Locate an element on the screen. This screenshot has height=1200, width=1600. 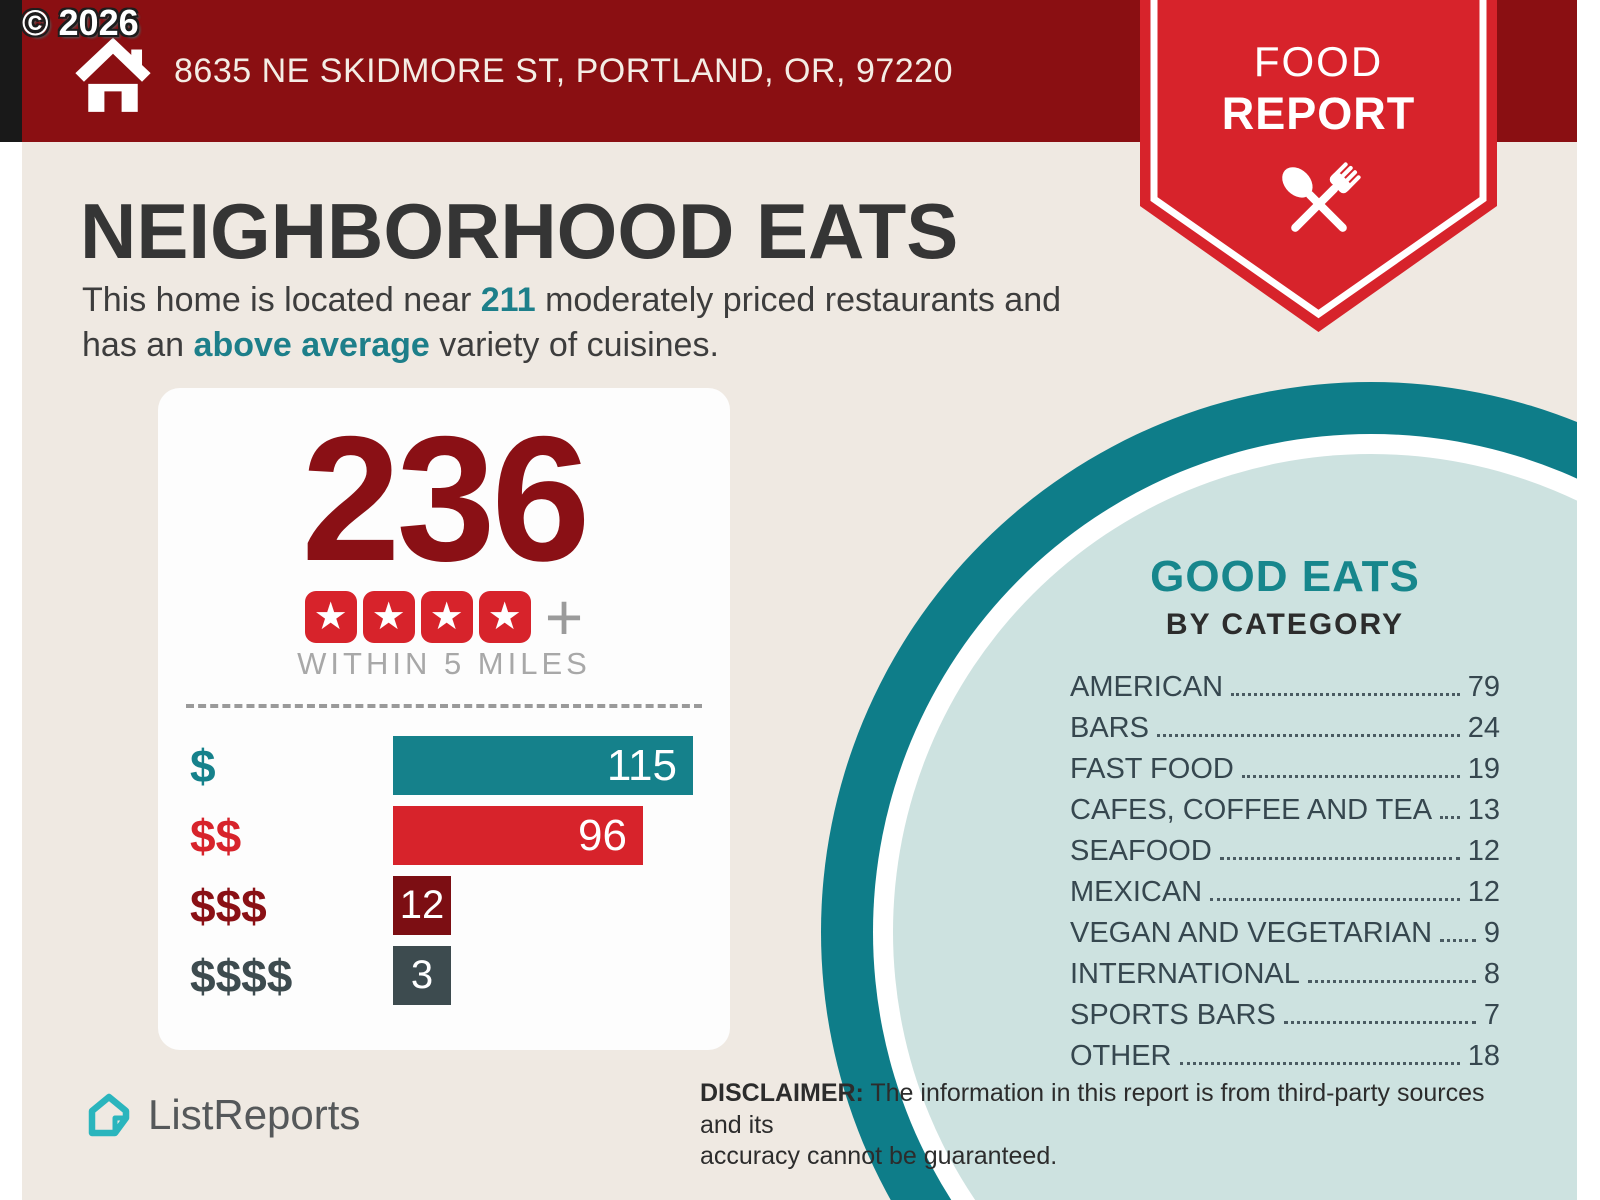
plus-icon: + is located at coordinates (564, 617).